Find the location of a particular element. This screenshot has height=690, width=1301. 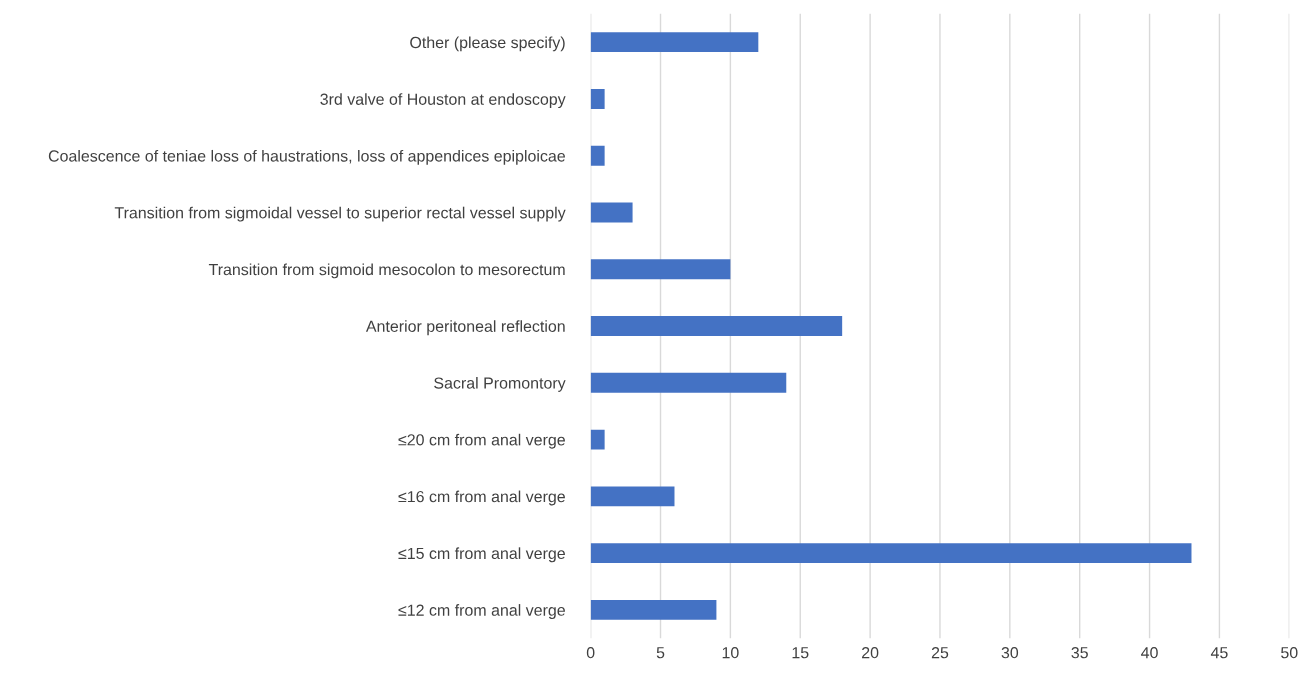

x-tick-label: 50 is located at coordinates (1289, 653).